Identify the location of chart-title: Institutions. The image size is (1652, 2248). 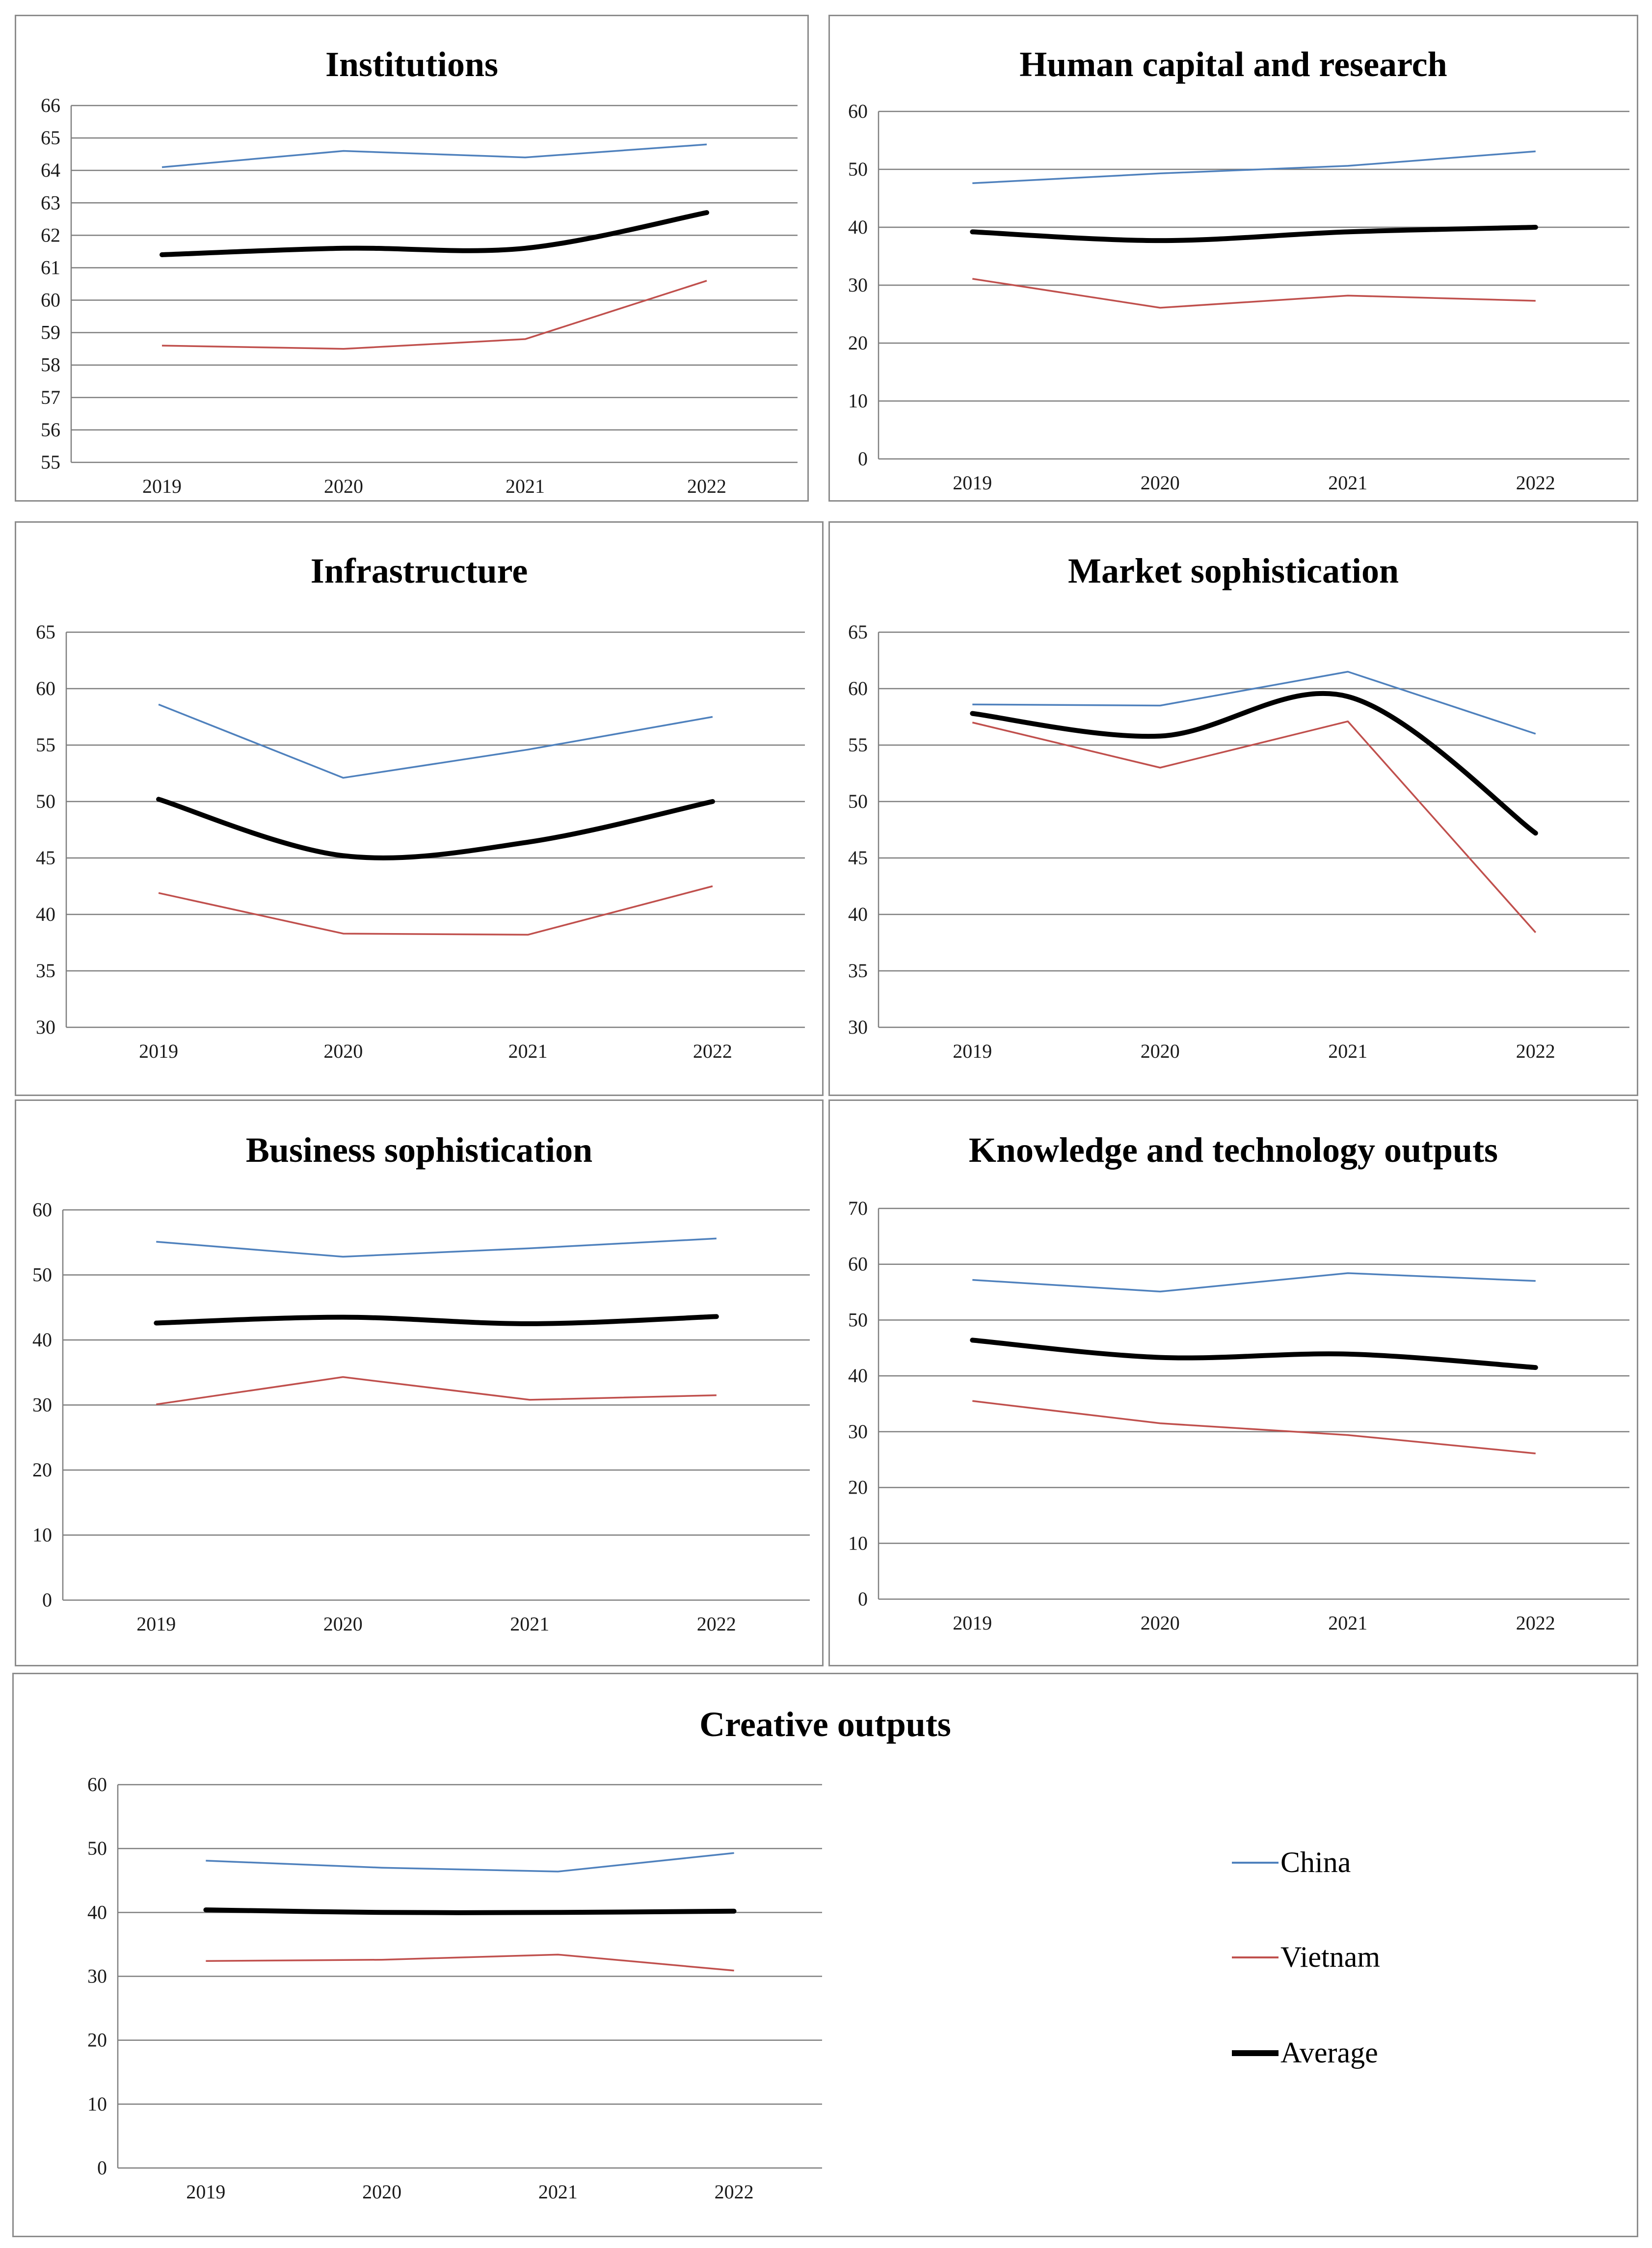
(411, 64).